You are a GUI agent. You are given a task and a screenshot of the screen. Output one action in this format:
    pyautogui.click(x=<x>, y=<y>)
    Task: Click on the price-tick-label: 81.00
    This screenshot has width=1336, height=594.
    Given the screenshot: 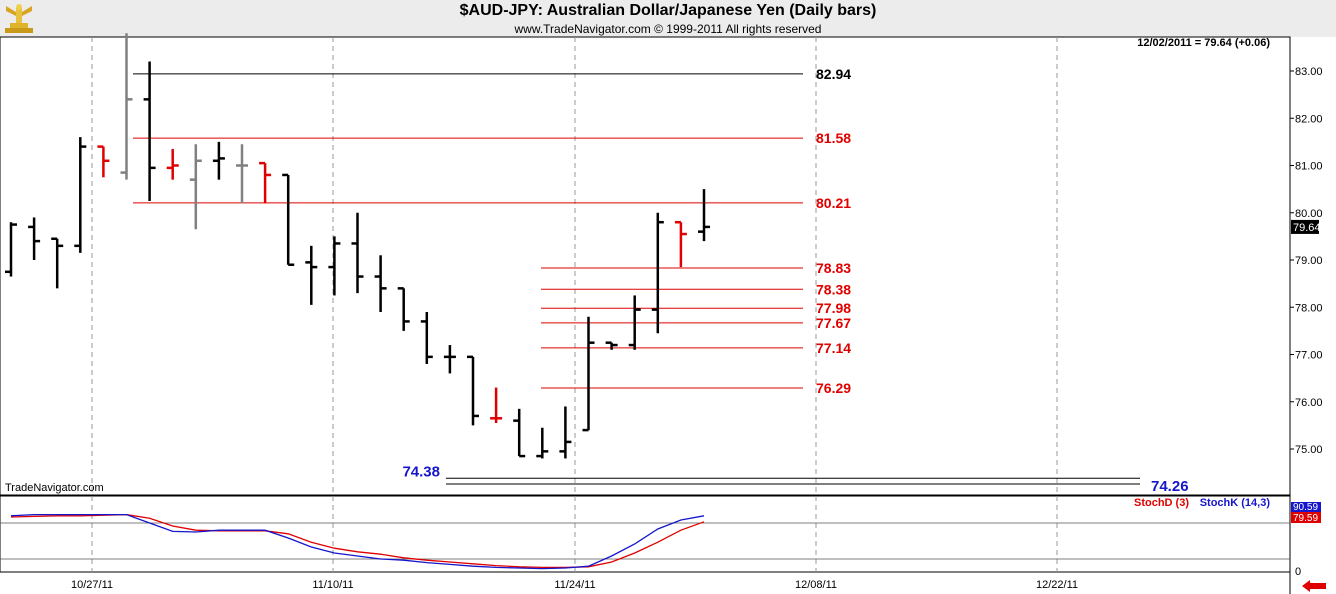 What is the action you would take?
    pyautogui.click(x=1309, y=167)
    